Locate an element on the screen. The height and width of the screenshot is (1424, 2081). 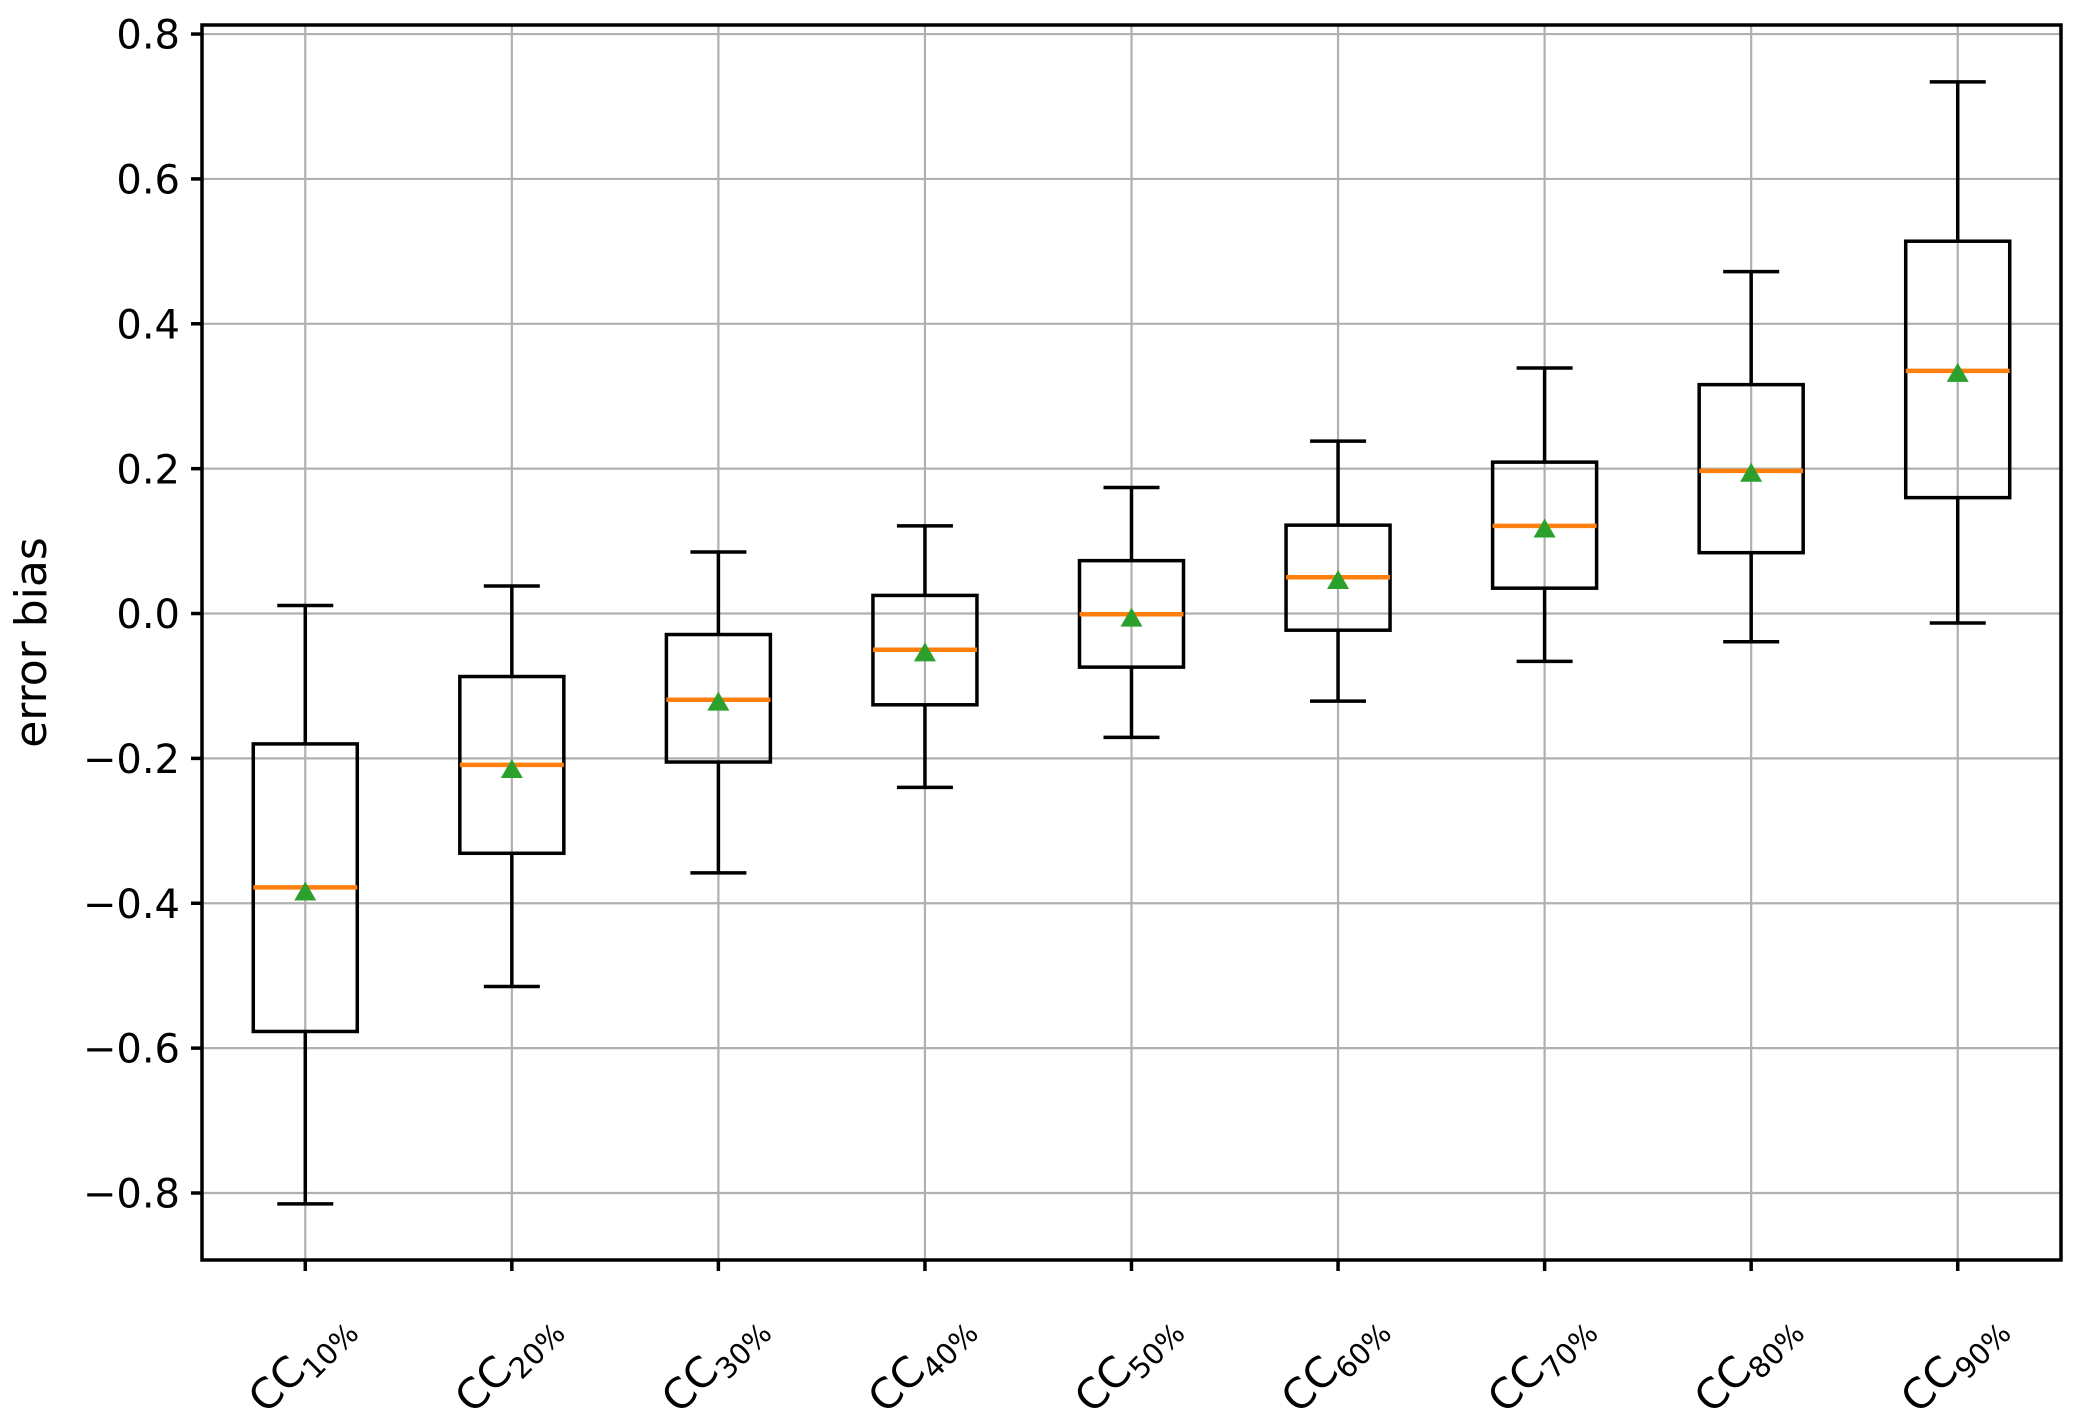
y-tick-label: 0.6 is located at coordinates (148, 181).